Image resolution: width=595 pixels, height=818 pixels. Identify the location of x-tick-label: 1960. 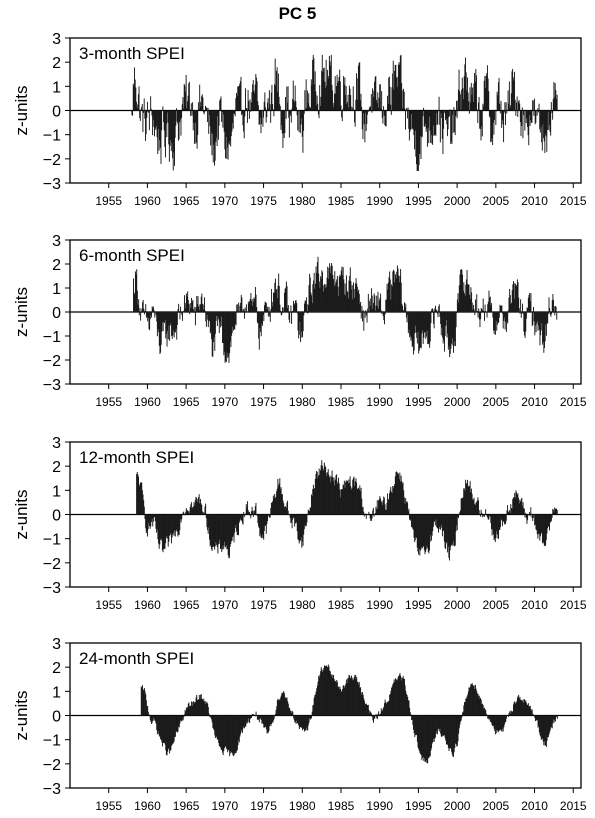
(147, 806).